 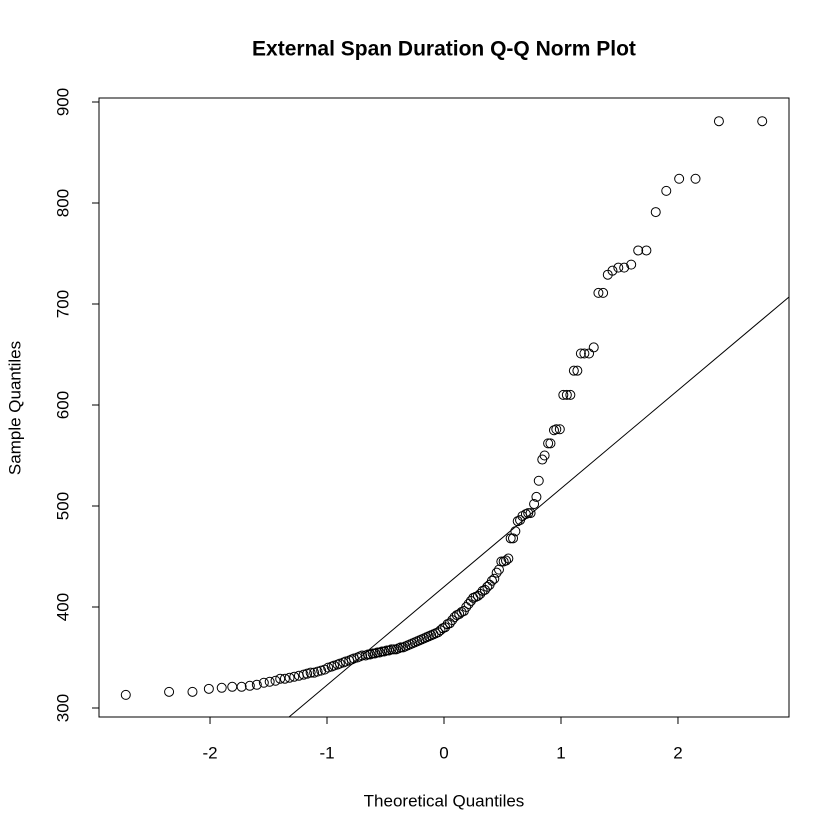 What do you see at coordinates (62, 102) in the screenshot?
I see `y-tick-label: 900` at bounding box center [62, 102].